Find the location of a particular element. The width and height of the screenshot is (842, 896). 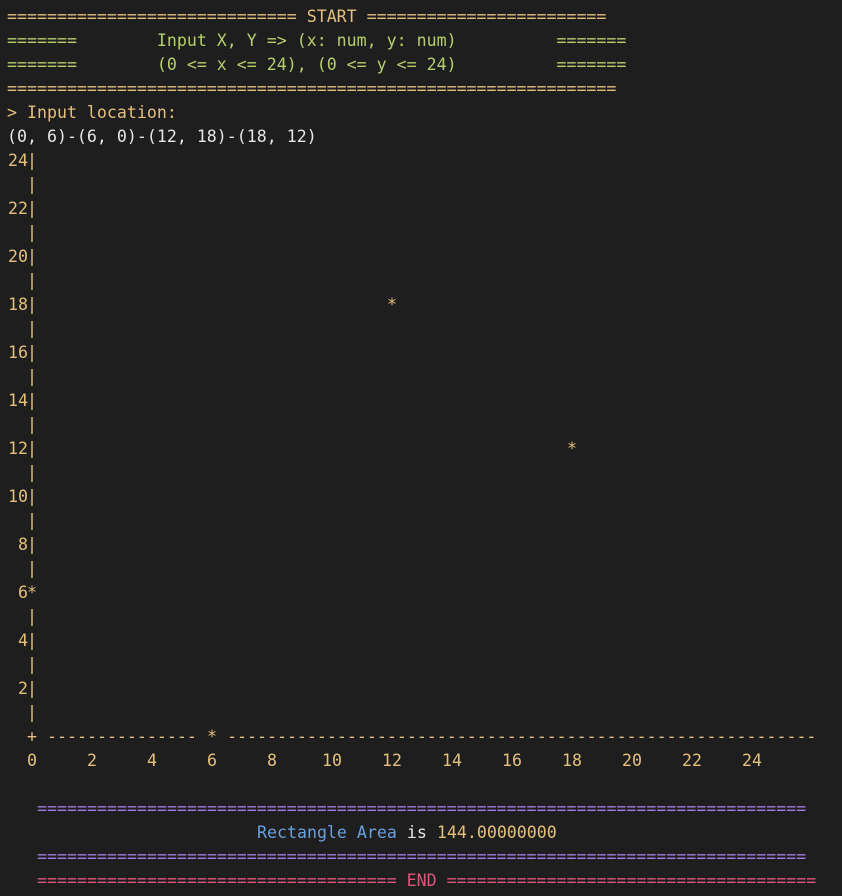

y-tick-label: 20 is located at coordinates (18, 256).